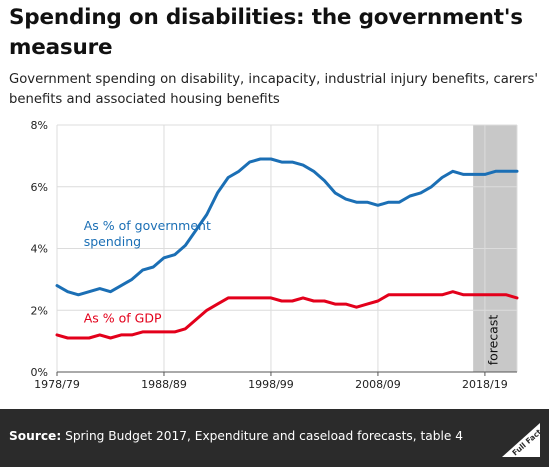  Describe the element at coordinates (57, 384) in the screenshot. I see `x-tick-label: 1978/79` at that location.